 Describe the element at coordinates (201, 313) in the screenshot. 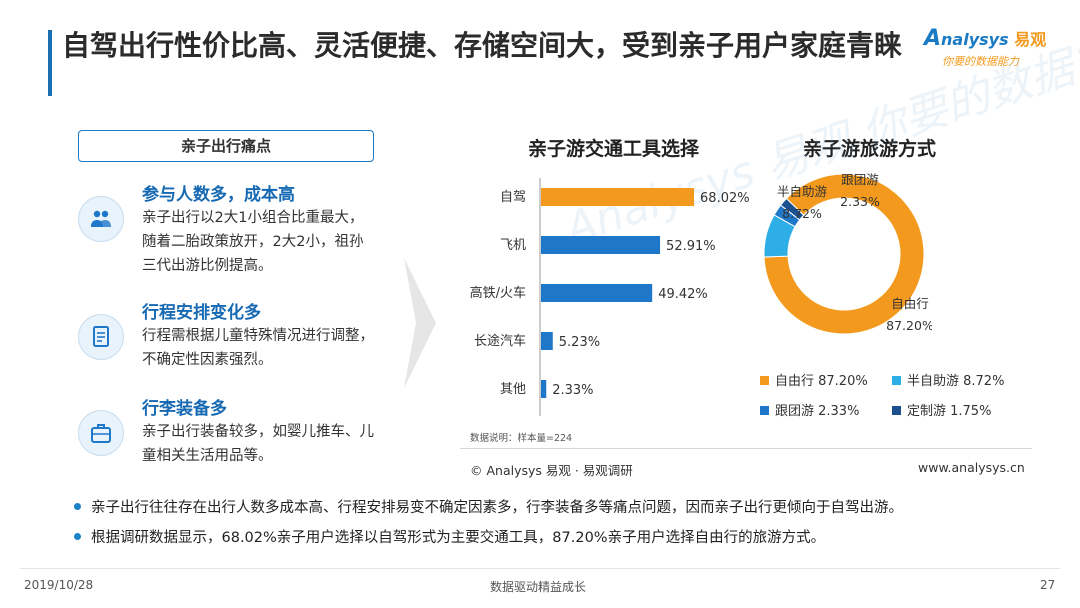

I see `pain-point-title: 行程安排变化多` at that location.